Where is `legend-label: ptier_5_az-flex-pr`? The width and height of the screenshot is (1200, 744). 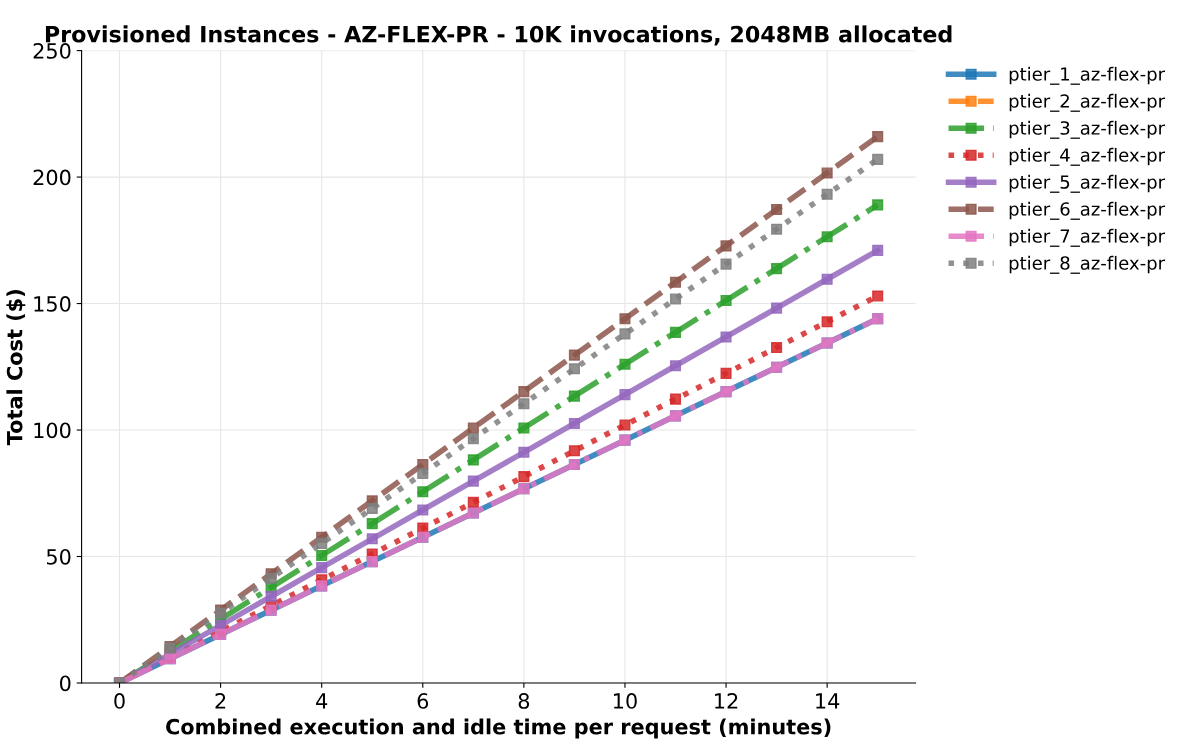
legend-label: ptier_5_az-flex-pr is located at coordinates (1087, 183).